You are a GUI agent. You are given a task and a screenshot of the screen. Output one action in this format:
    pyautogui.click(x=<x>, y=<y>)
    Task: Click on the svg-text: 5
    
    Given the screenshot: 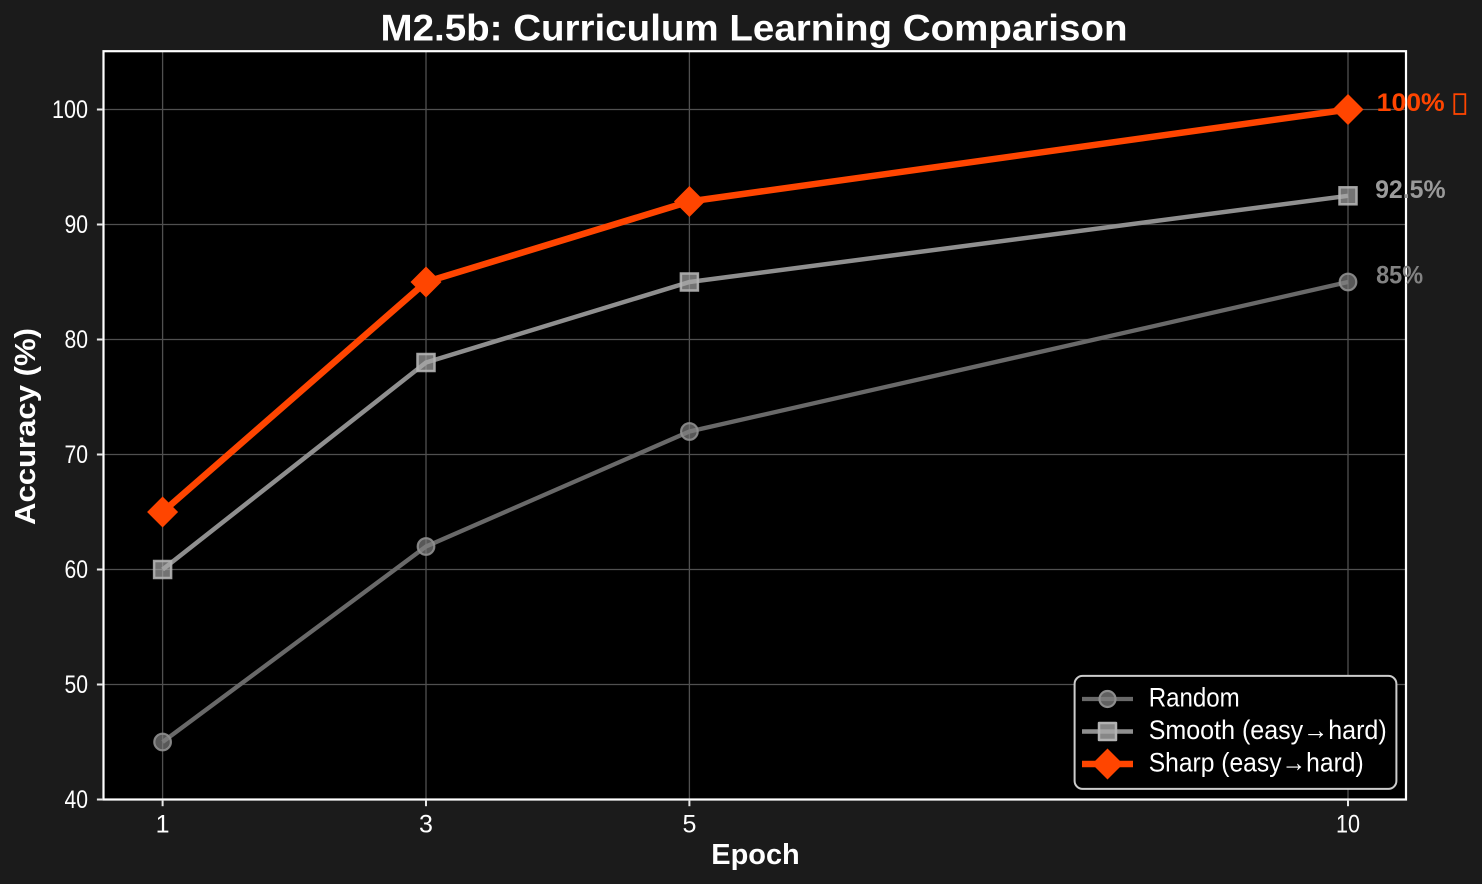 What is the action you would take?
    pyautogui.click(x=689, y=825)
    